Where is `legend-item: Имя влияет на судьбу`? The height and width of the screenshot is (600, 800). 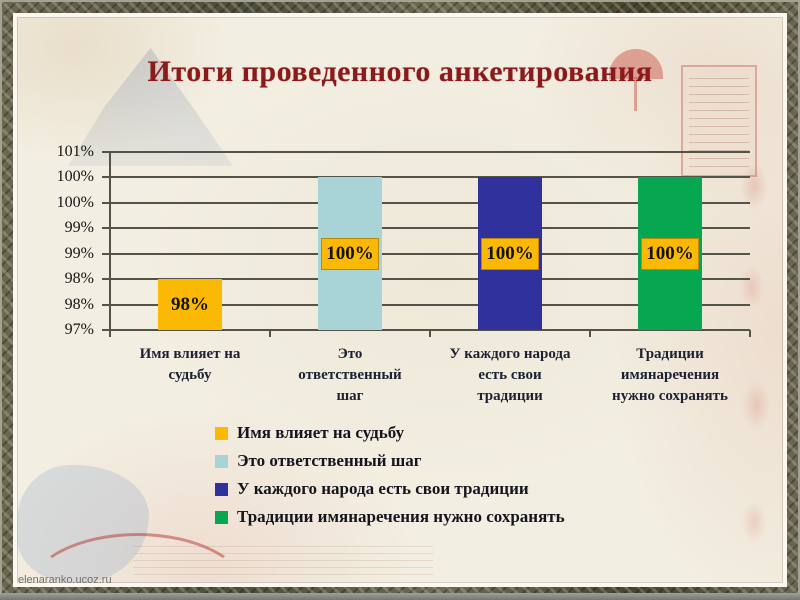 legend-item: Имя влияет на судьбу is located at coordinates (390, 433).